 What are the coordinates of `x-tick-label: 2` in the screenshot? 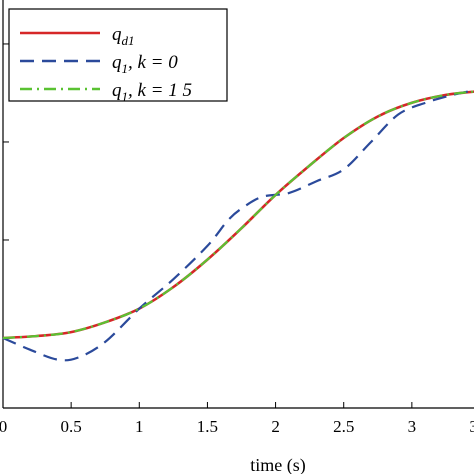 It's located at (275, 426).